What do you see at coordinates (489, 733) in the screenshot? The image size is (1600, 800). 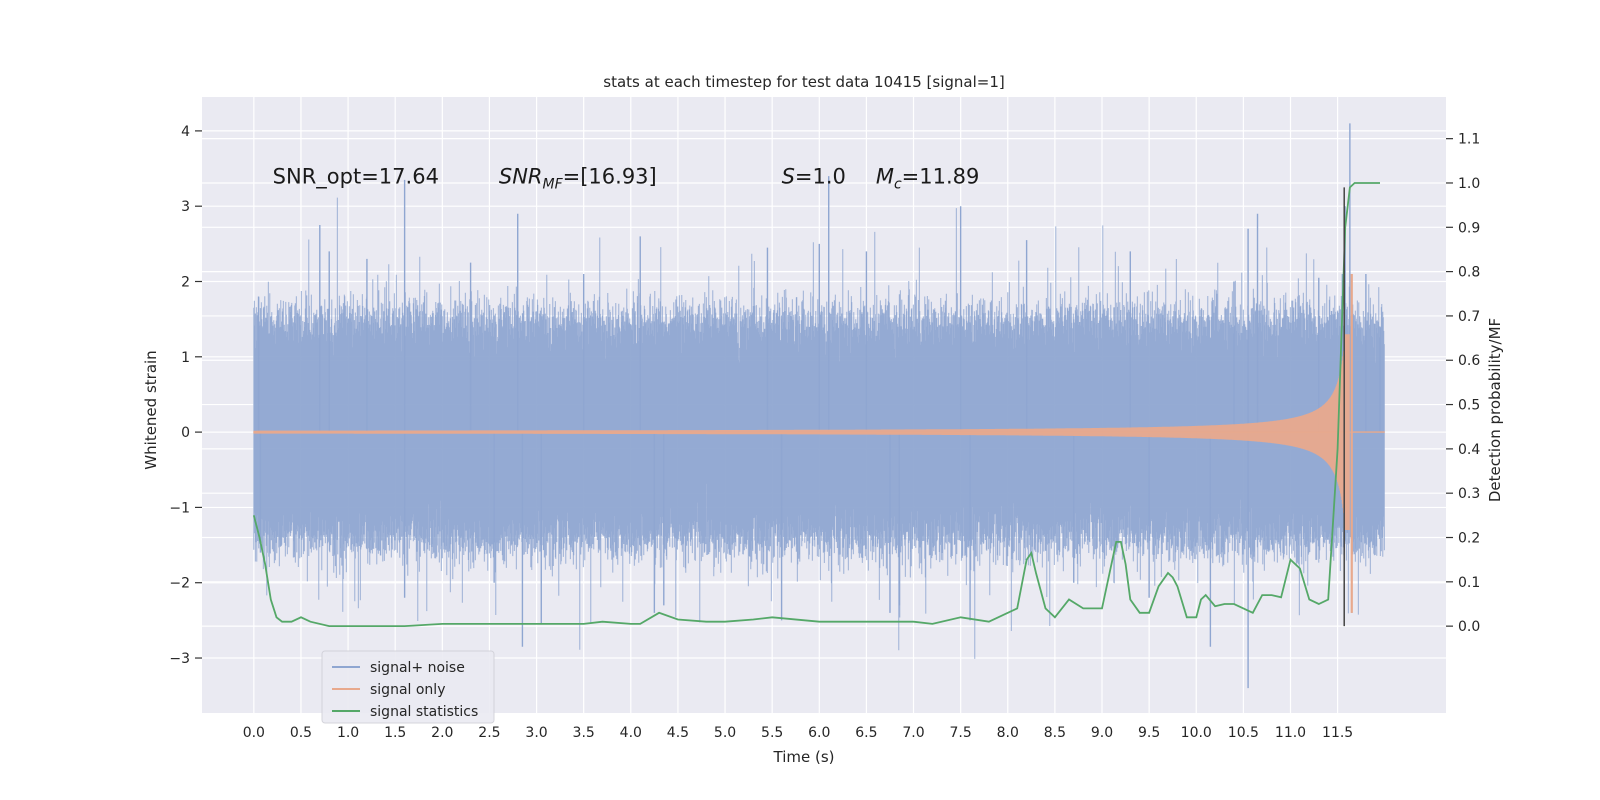 I see `x-tick-label: 2.5` at bounding box center [489, 733].